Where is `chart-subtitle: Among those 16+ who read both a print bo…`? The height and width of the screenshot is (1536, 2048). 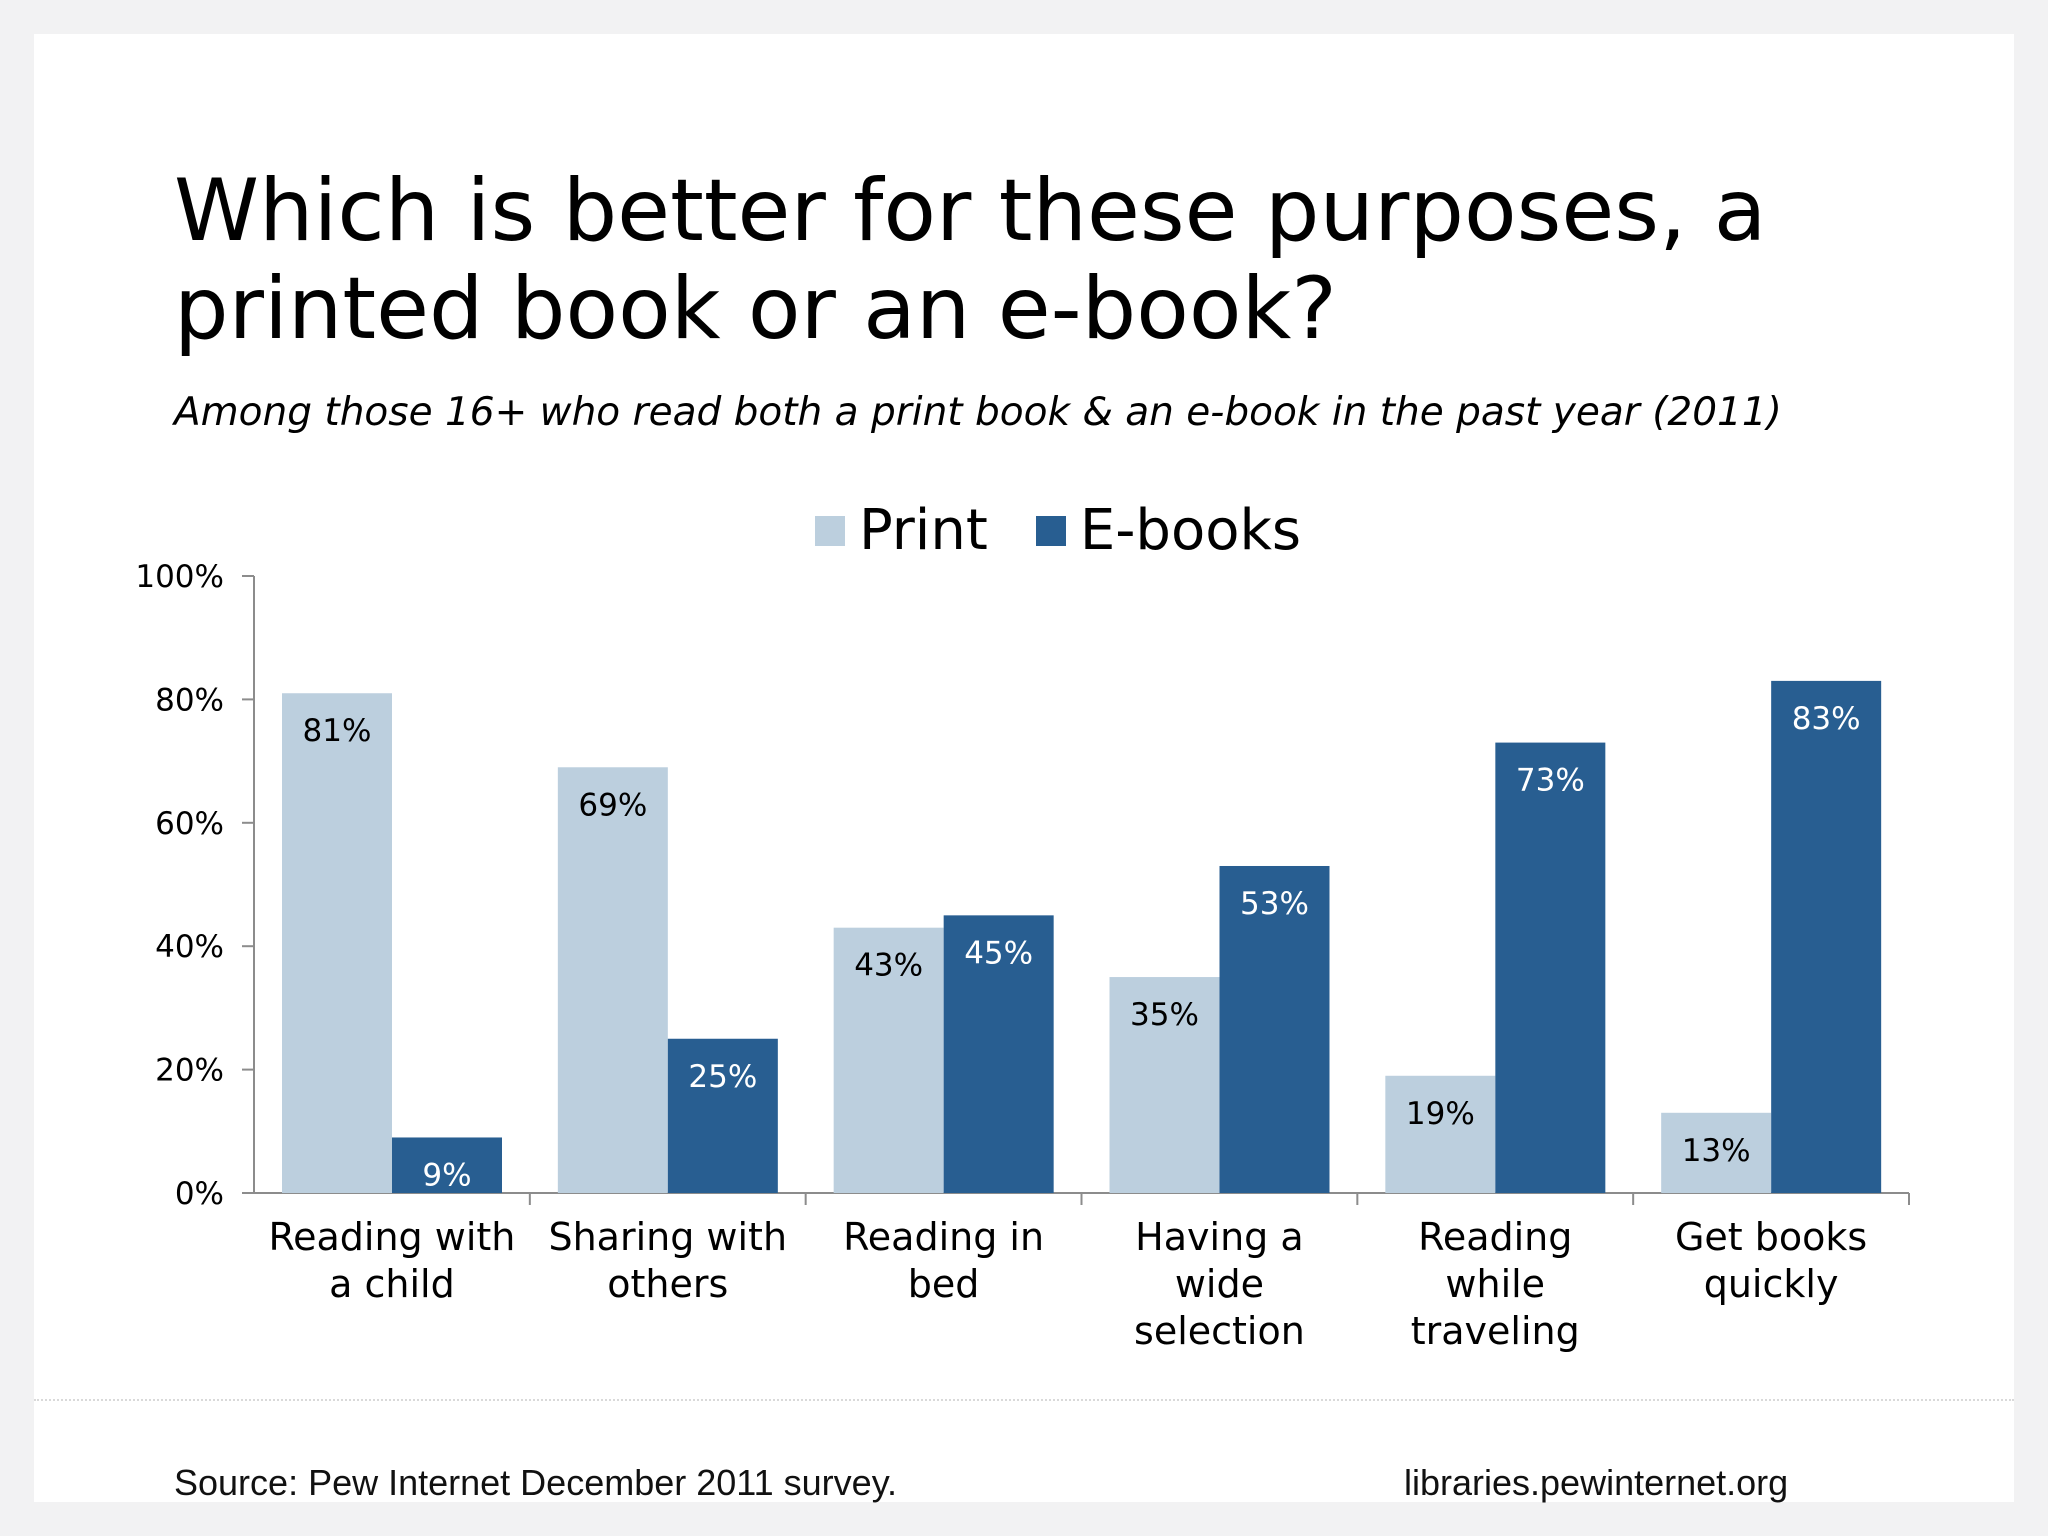
chart-subtitle: Among those 16+ who read both a print bo… is located at coordinates (978, 412).